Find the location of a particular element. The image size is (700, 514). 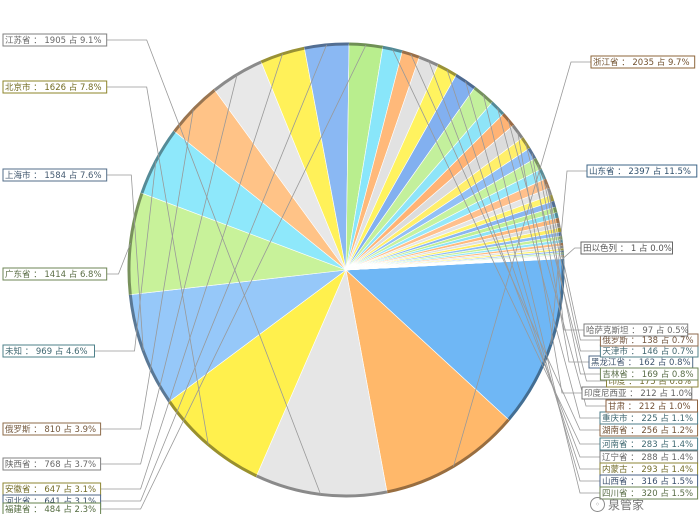

slice-label: 吉林省 ： 169 占 0.8% is located at coordinates (647, 374).